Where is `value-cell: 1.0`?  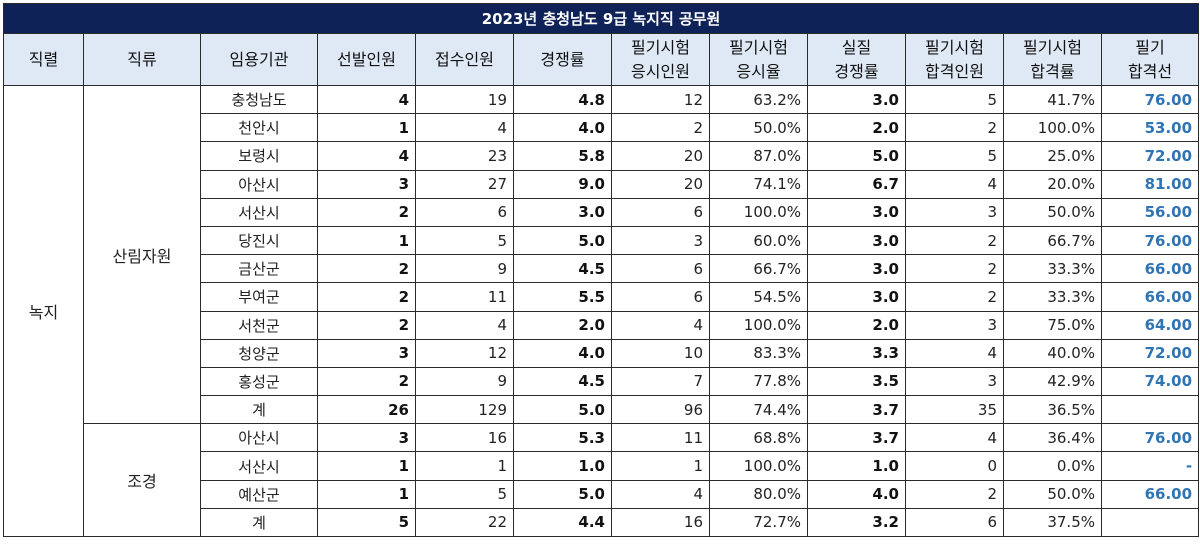 value-cell: 1.0 is located at coordinates (562, 466).